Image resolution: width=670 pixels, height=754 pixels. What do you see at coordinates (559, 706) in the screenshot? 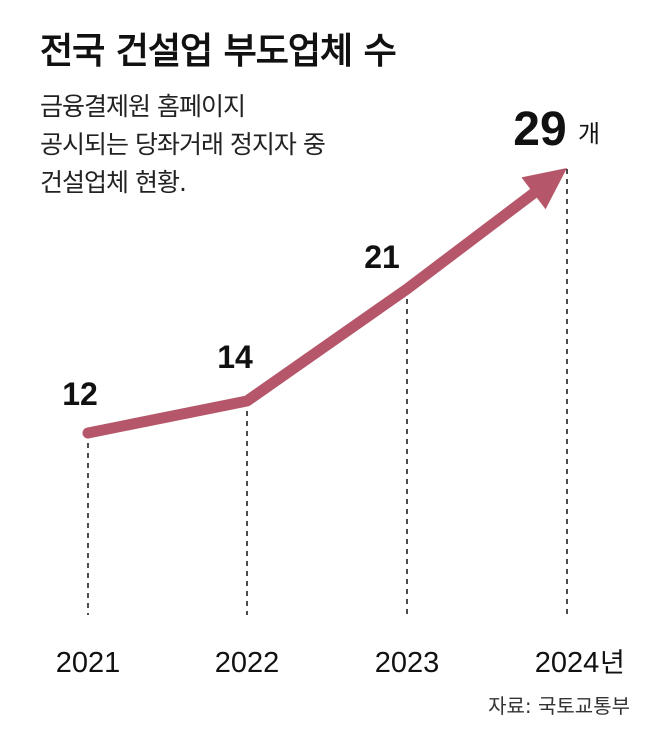
I see `source-note: 자료: 국토교통부` at bounding box center [559, 706].